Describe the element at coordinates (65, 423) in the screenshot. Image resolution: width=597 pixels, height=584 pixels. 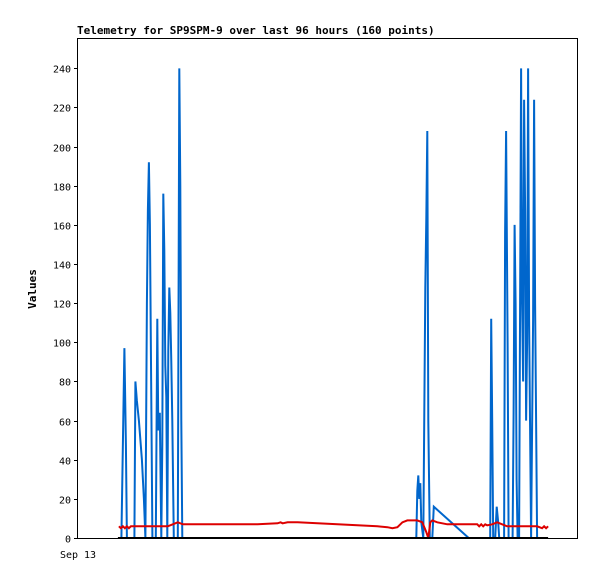
I see `y-tick-label: 60` at that location.